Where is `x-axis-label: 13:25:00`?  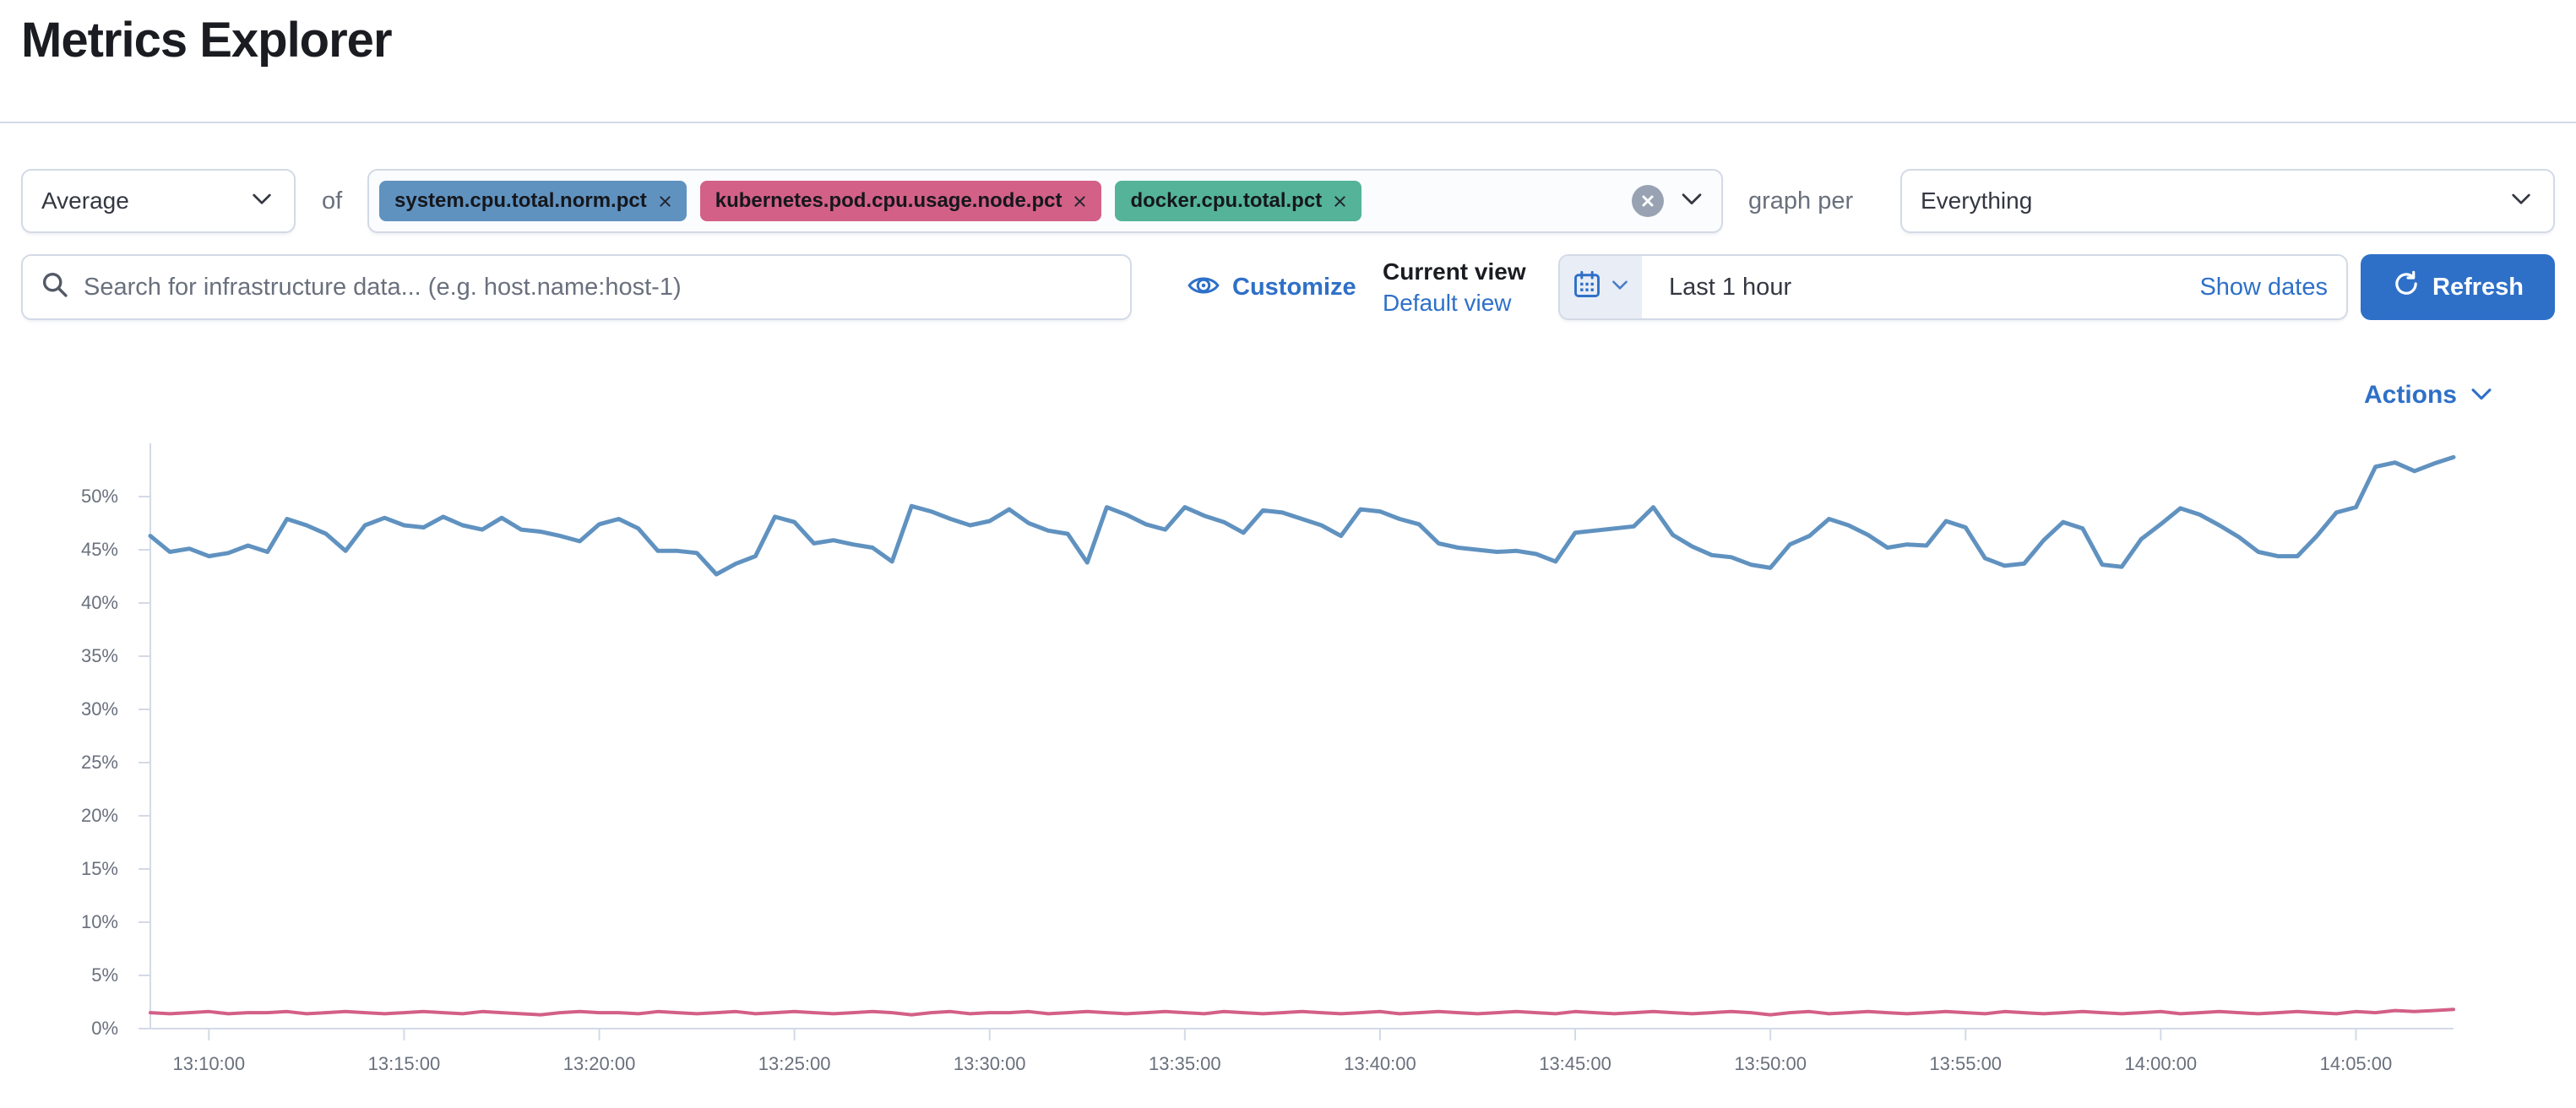
x-axis-label: 13:25:00 is located at coordinates (794, 1063).